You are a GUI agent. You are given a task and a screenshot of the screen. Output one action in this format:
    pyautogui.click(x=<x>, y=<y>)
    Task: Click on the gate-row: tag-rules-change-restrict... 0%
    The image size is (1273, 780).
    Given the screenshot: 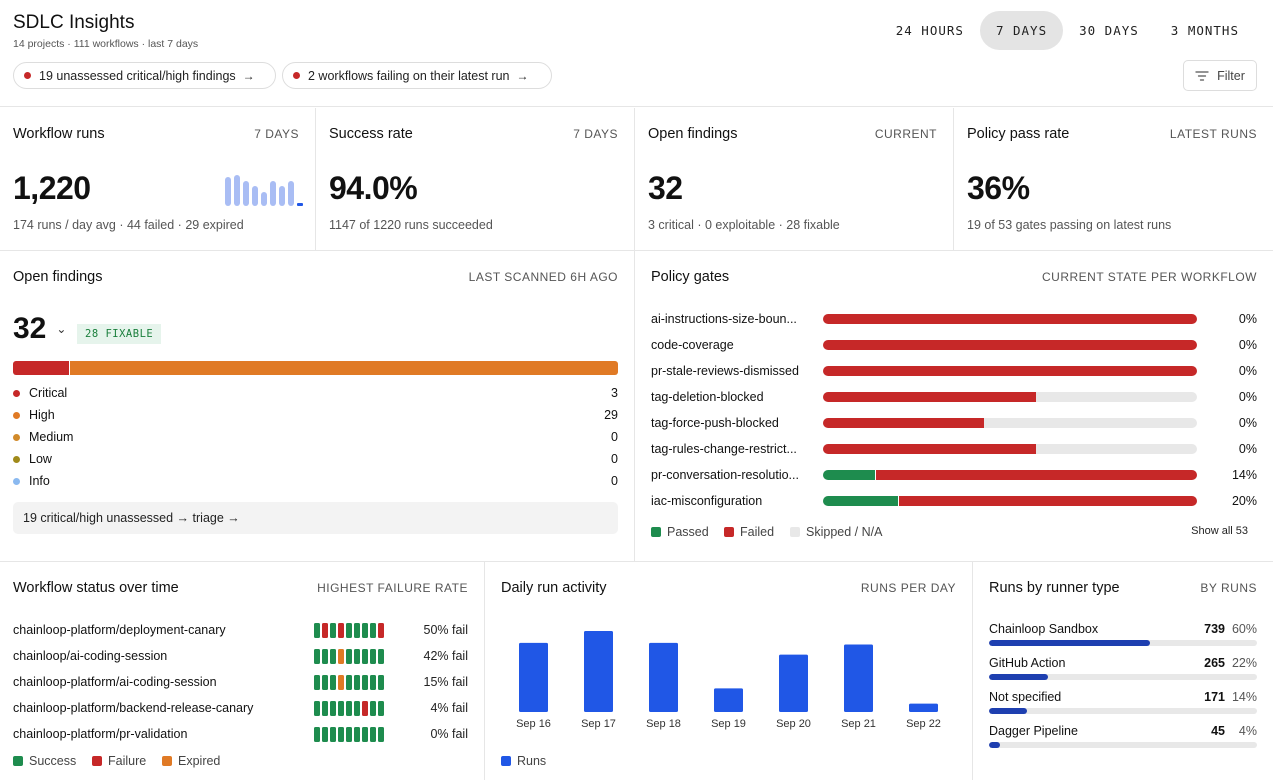 What is the action you would take?
    pyautogui.click(x=954, y=449)
    